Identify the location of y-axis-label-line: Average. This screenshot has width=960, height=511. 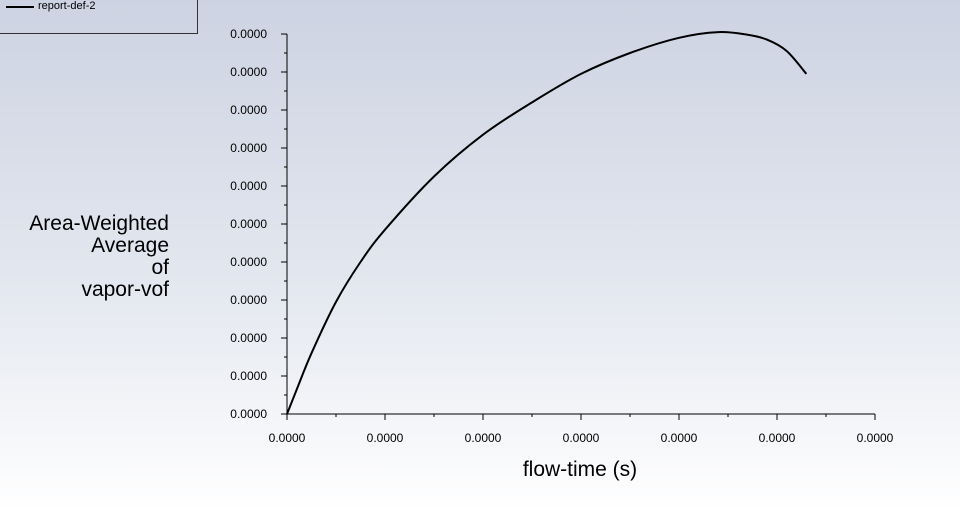
(130, 245).